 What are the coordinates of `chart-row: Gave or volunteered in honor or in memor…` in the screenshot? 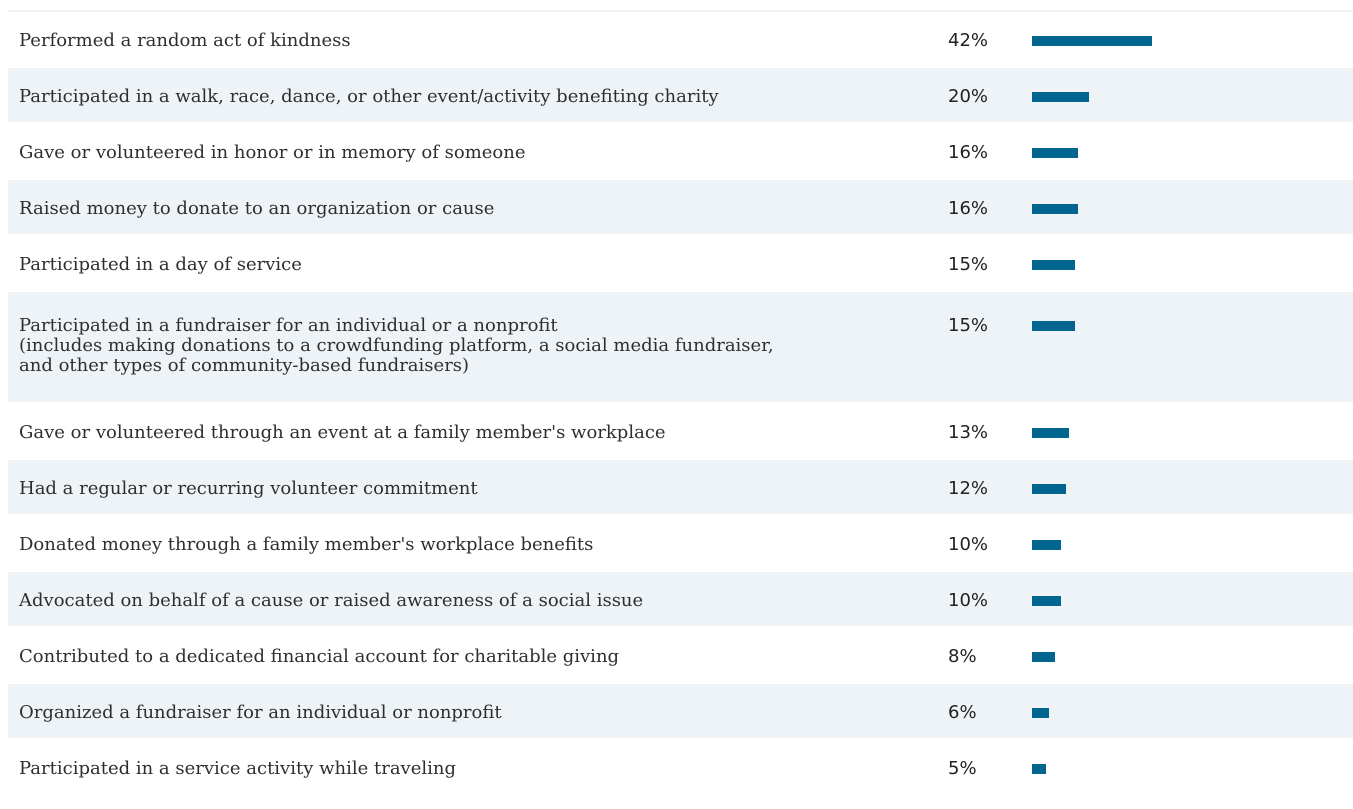 It's located at (680, 152).